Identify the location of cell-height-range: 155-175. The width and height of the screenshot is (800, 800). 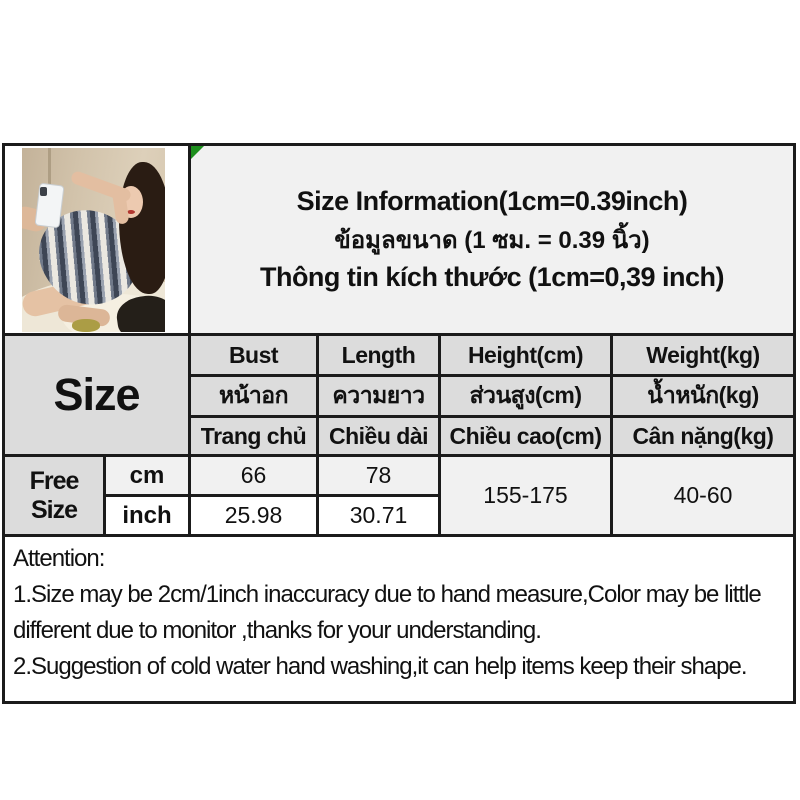
(525, 495).